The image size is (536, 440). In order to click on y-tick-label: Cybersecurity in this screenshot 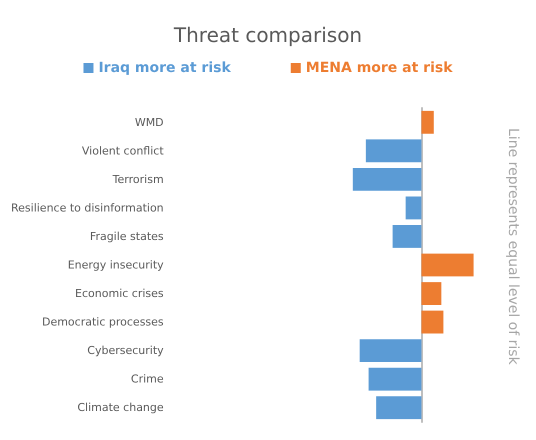, I will do `click(125, 351)`.